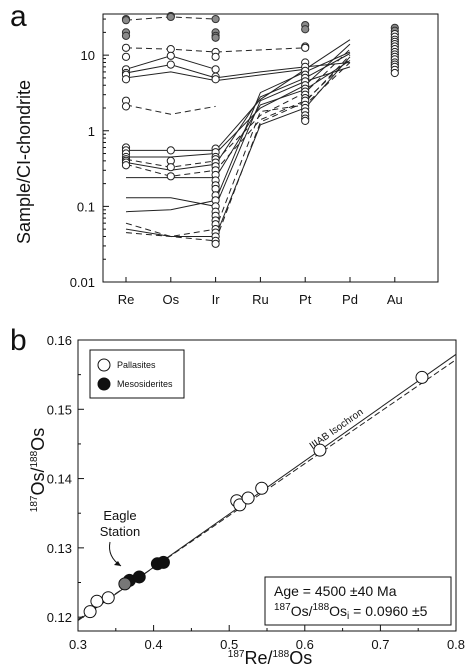 This screenshot has width=468, height=671. Describe the element at coordinates (170, 299) in the screenshot. I see `panel-a-x-tick-label: Os` at that location.